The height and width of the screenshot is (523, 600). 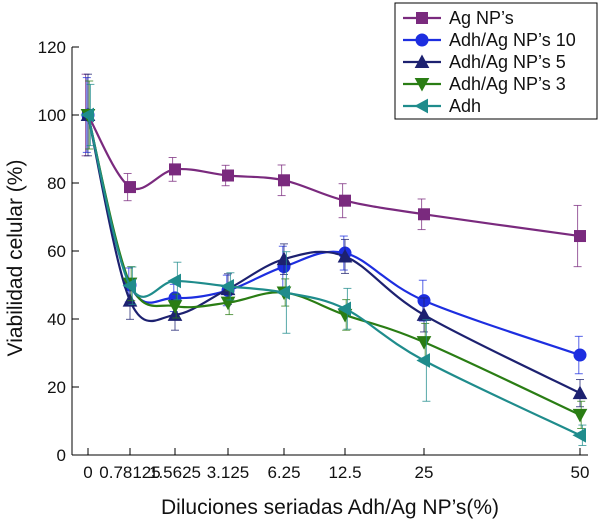 I want to click on x-axis-title: Diluciones seriadas Adh/Ag NP’s(%), so click(x=330, y=507).